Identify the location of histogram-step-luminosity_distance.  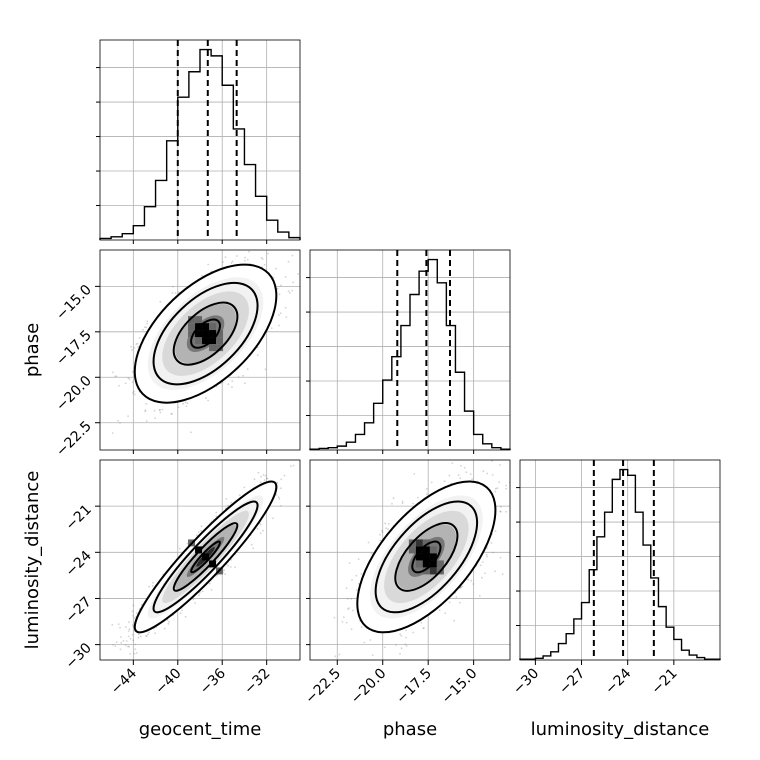
(620, 564).